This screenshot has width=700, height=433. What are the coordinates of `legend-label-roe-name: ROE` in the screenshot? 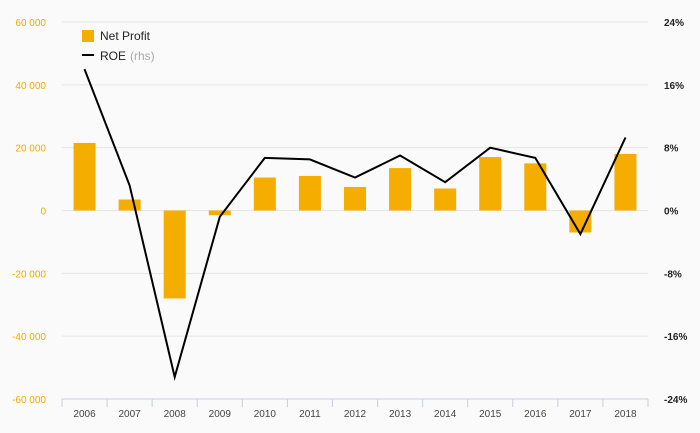 It's located at (113, 56).